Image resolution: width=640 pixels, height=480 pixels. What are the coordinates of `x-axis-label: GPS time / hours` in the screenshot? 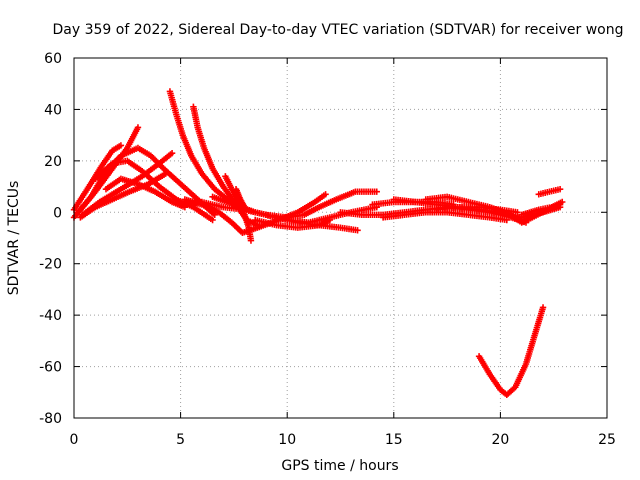 It's located at (339, 466).